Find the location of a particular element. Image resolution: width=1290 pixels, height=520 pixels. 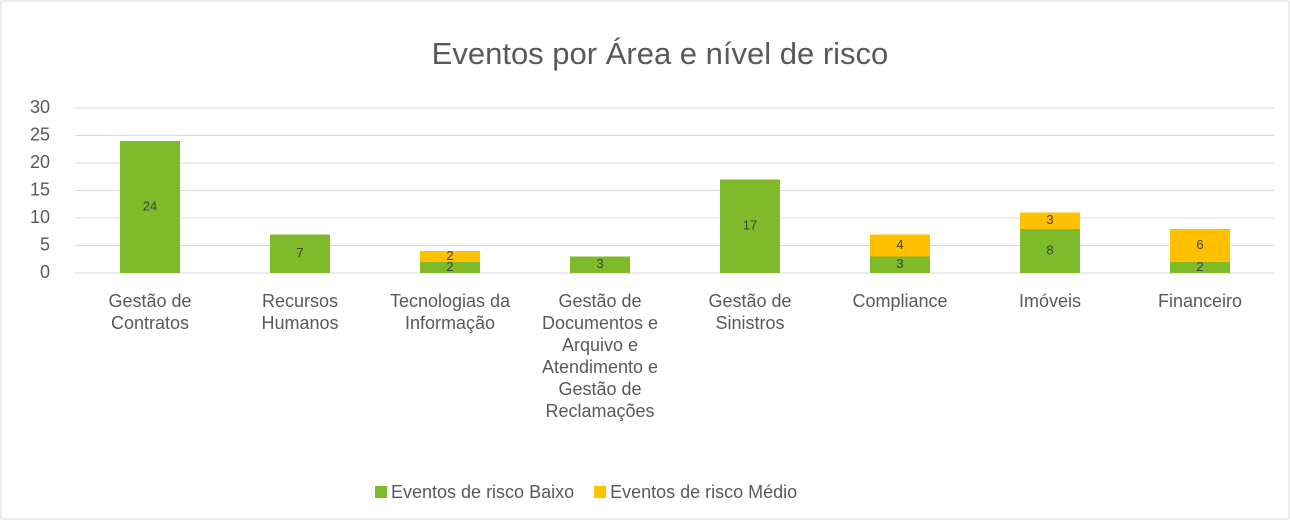

data-label: 8 is located at coordinates (1049, 249).